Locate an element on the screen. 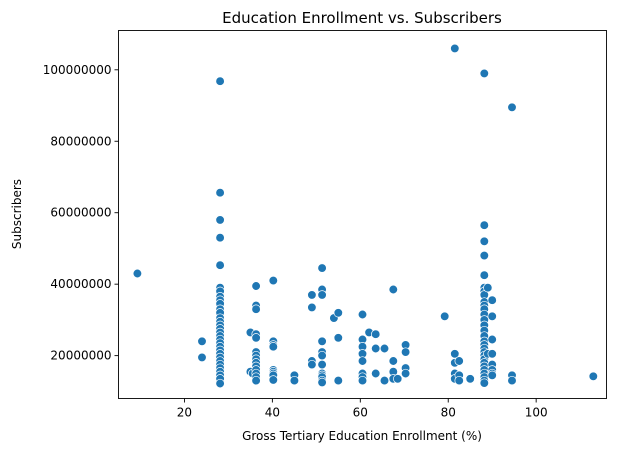 Image resolution: width=625 pixels, height=453 pixels. x-tick-label: 40 is located at coordinates (272, 413).